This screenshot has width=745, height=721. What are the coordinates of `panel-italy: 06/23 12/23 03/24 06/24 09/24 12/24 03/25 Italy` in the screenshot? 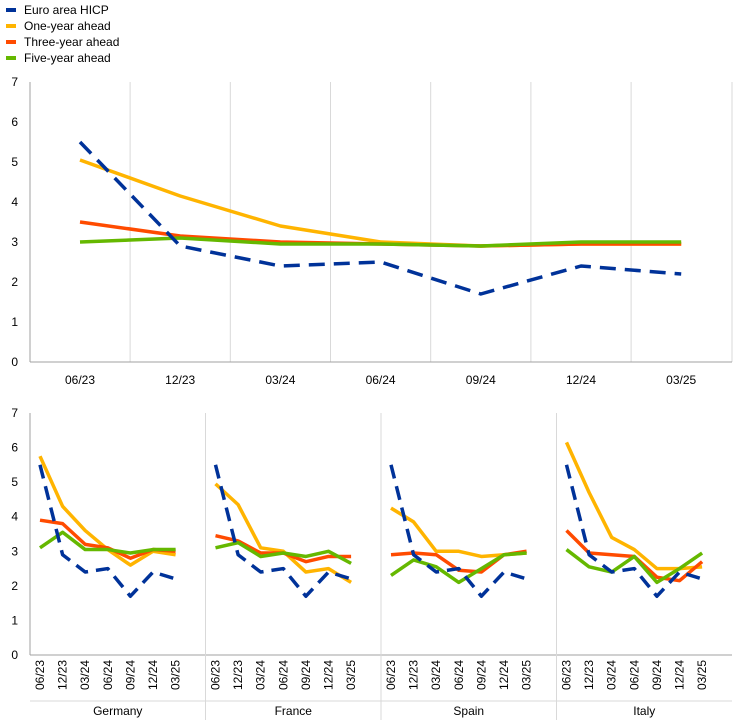 It's located at (632, 566).